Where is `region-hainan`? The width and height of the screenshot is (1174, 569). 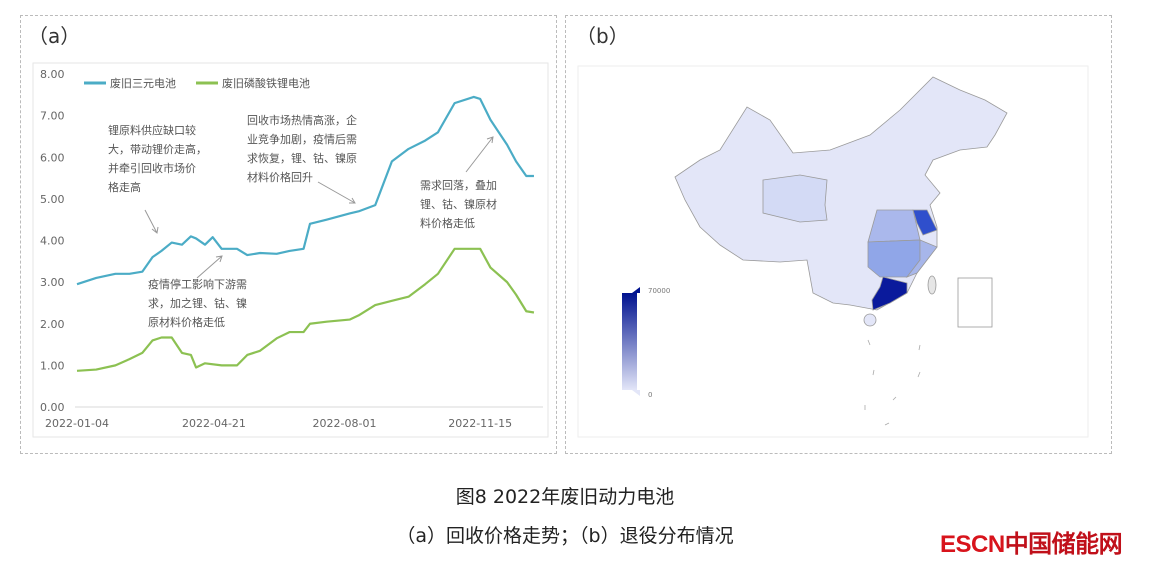 region-hainan is located at coordinates (870, 320).